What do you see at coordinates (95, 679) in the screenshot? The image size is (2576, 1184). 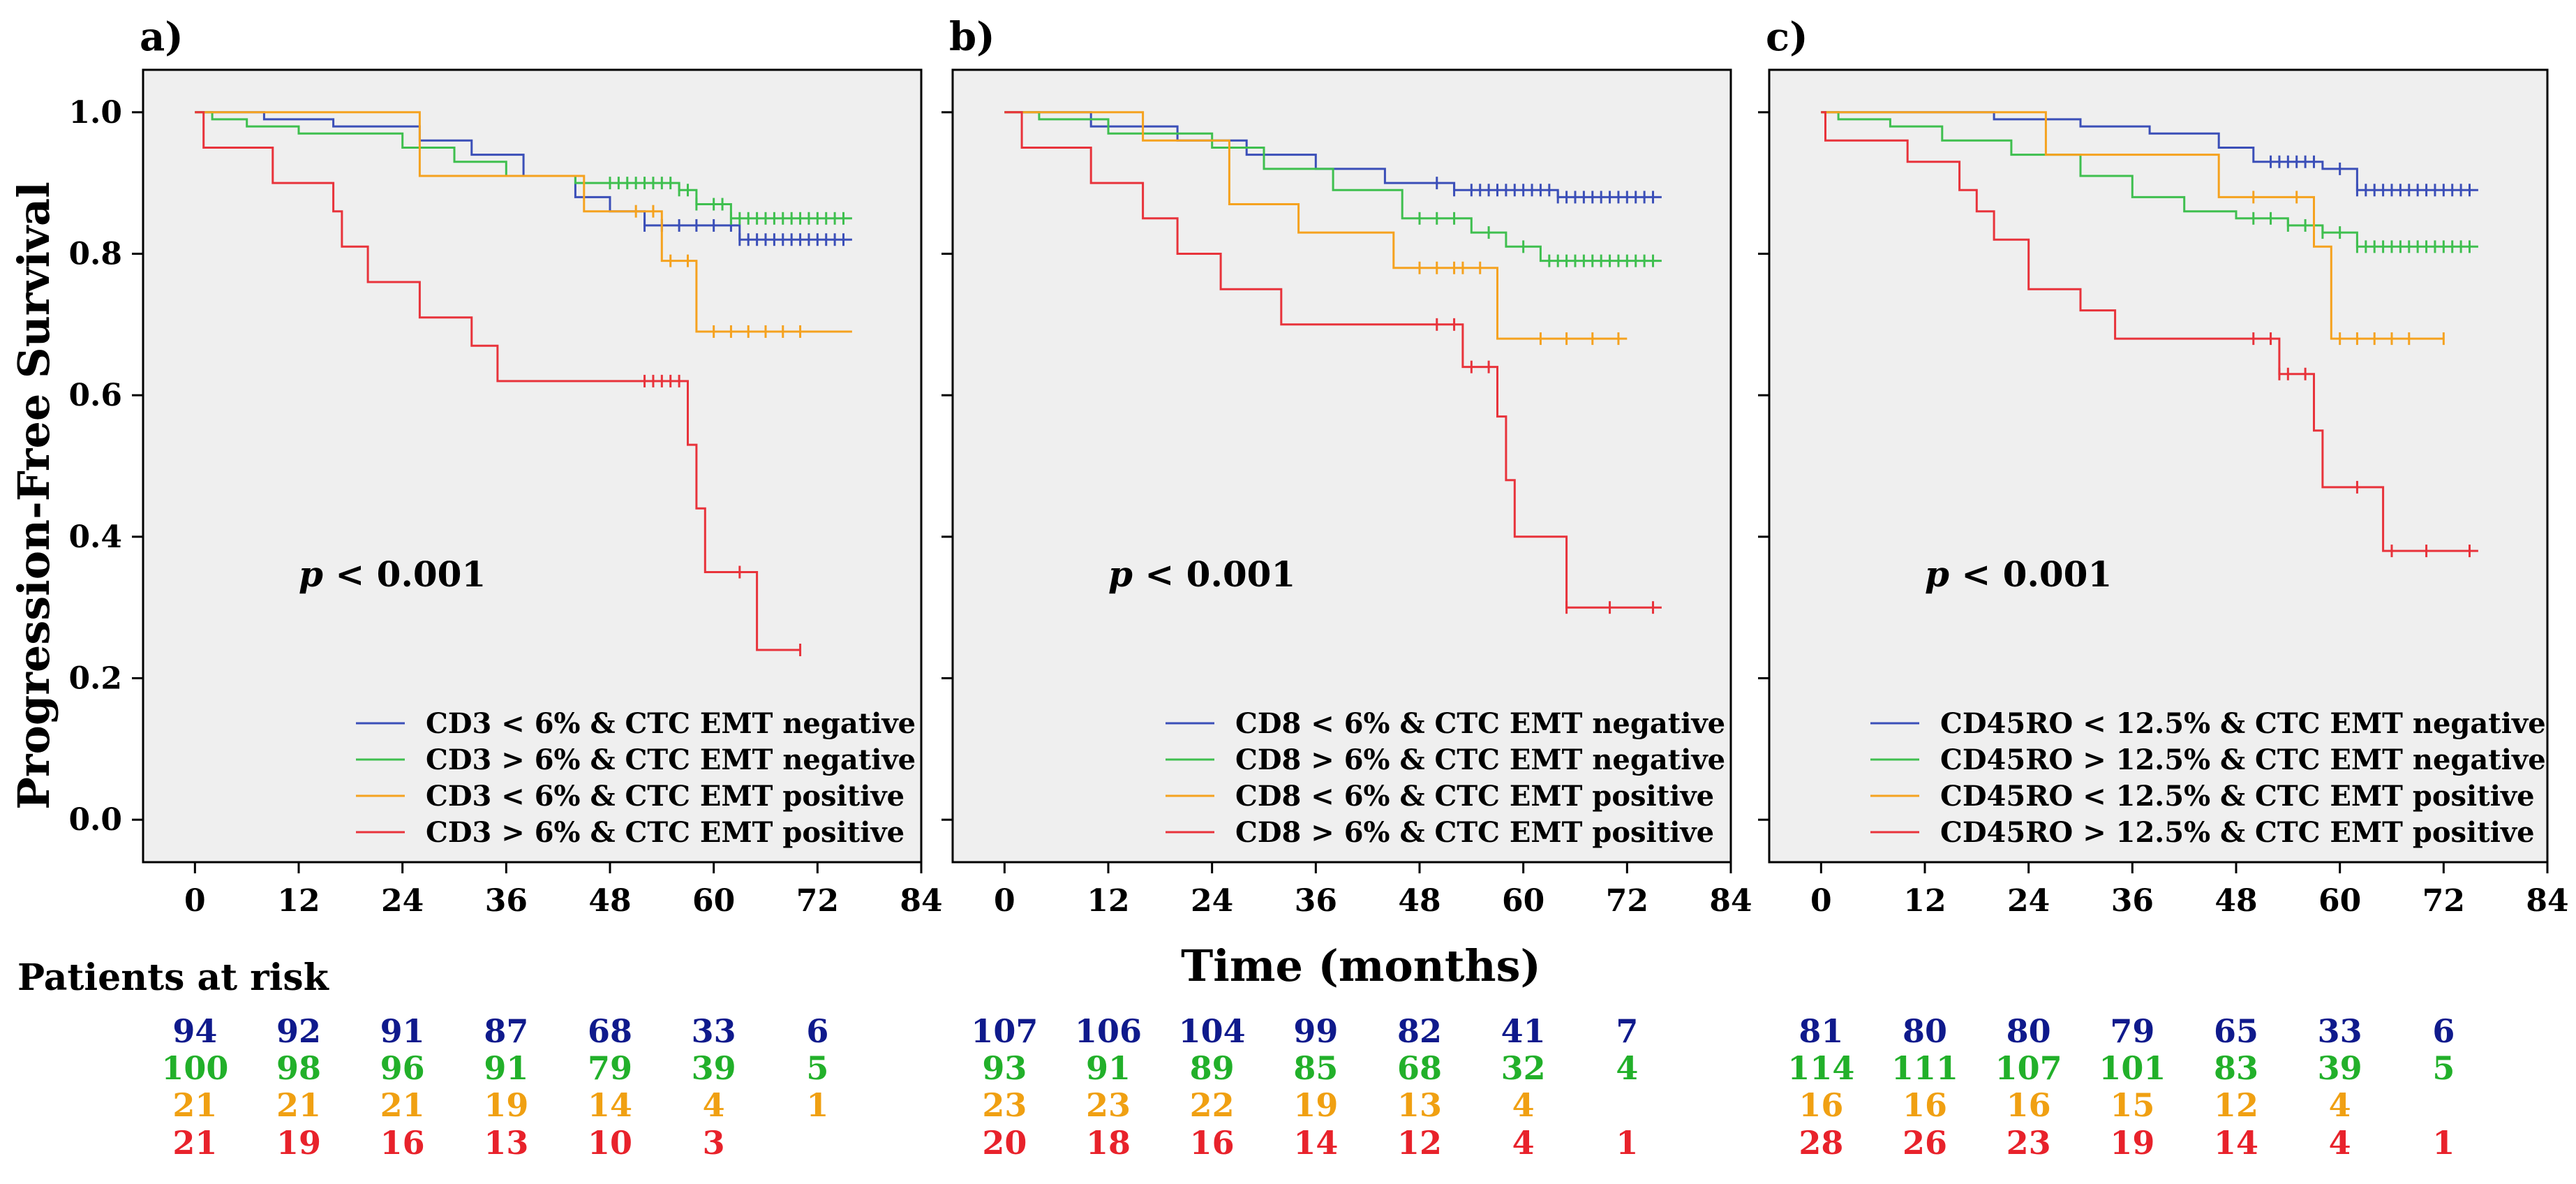 I see `y-tick-label: 0.2` at bounding box center [95, 679].